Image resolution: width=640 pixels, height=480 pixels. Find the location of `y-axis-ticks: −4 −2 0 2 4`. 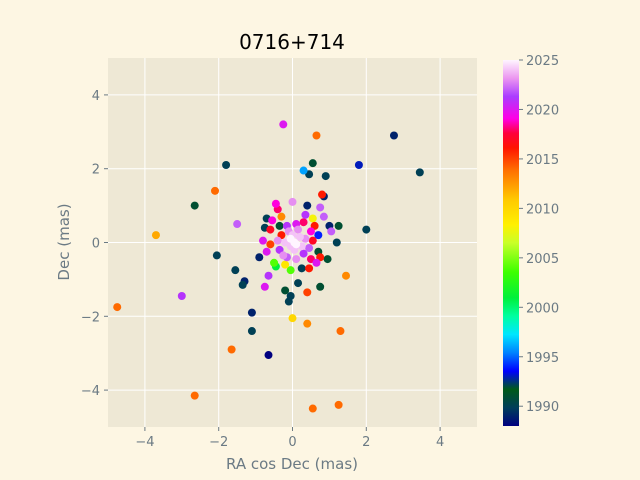

y-axis-ticks: −4 −2 0 2 4 is located at coordinates (94, 244).